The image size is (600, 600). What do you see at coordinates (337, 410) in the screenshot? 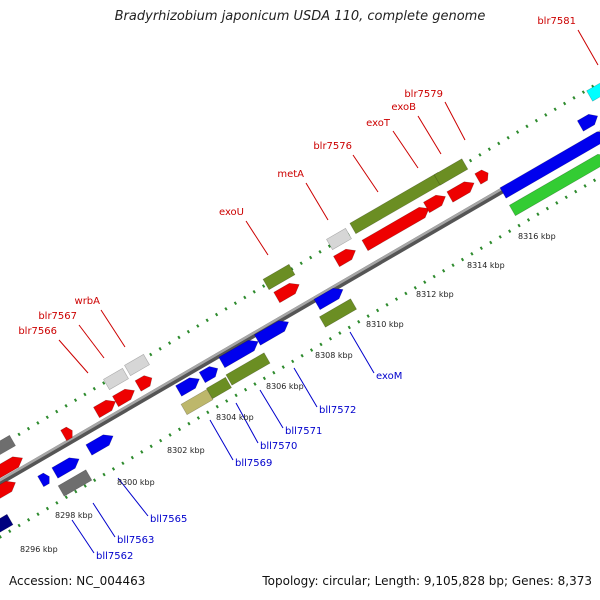
I see `reverse-gene-label: bll7572` at bounding box center [337, 410].